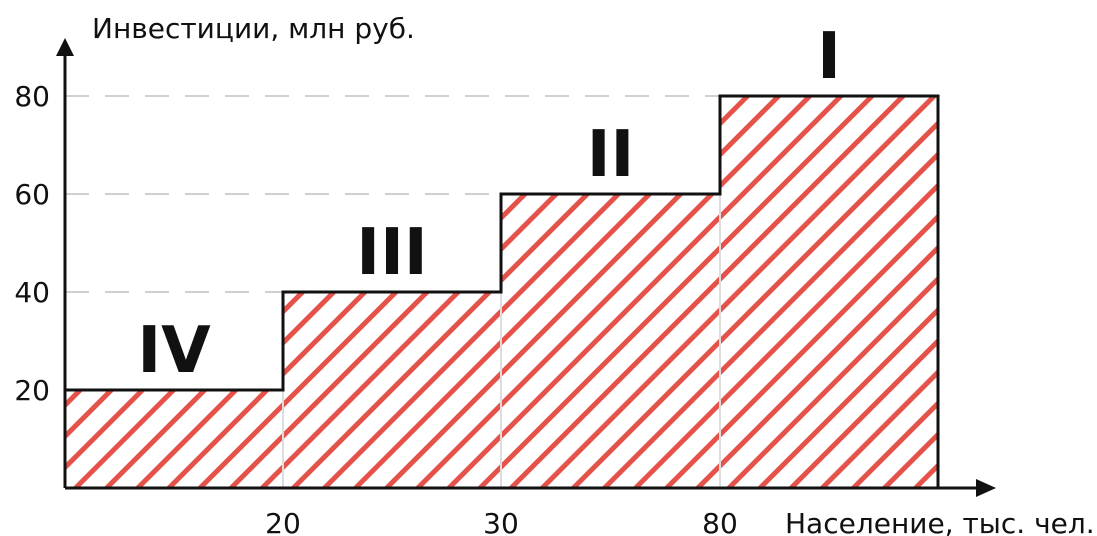 The image size is (1097, 536). I want to click on y-axis-label: Инвестиции, млн руб., so click(253, 28).